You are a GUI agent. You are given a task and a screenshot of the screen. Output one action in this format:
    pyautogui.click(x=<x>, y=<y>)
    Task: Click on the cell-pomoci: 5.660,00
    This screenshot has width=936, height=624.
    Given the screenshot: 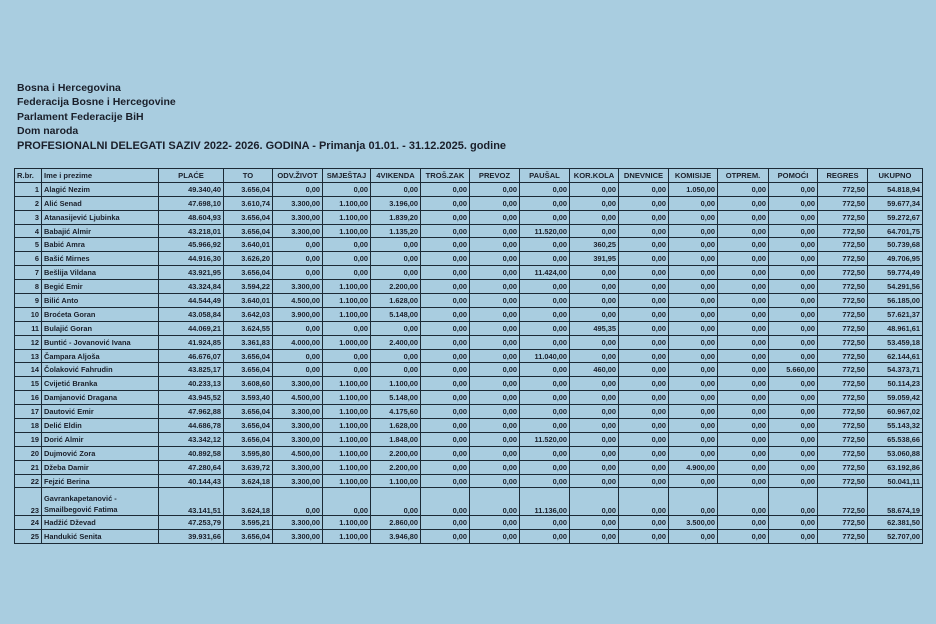 What is the action you would take?
    pyautogui.click(x=793, y=370)
    